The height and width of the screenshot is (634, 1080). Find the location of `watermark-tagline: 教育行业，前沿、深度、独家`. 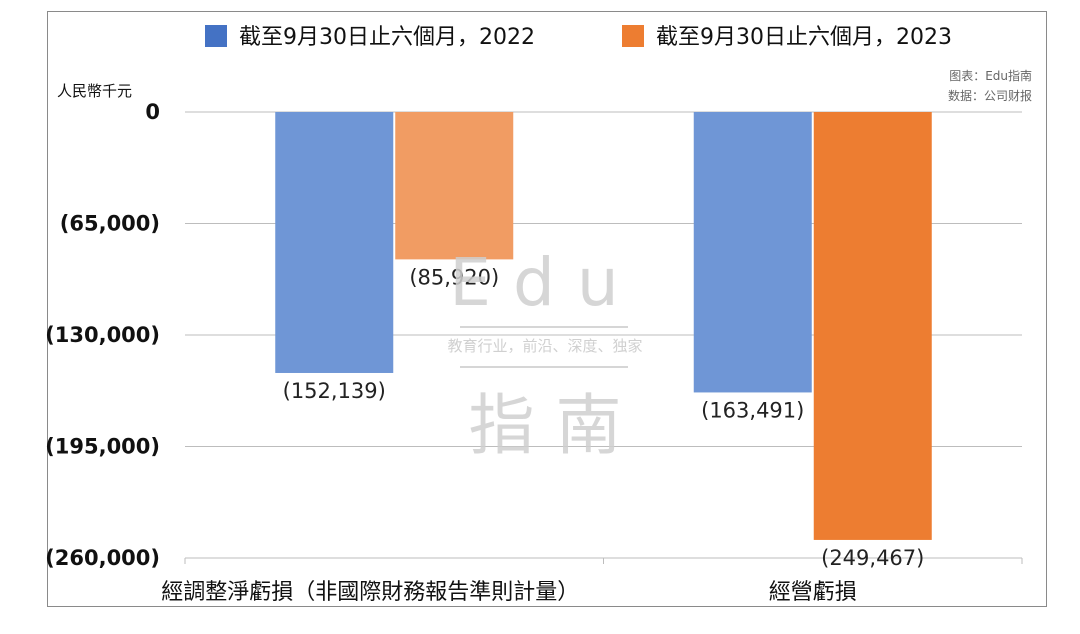

watermark-tagline: 教育行业，前沿、深度、独家 is located at coordinates (544, 346).